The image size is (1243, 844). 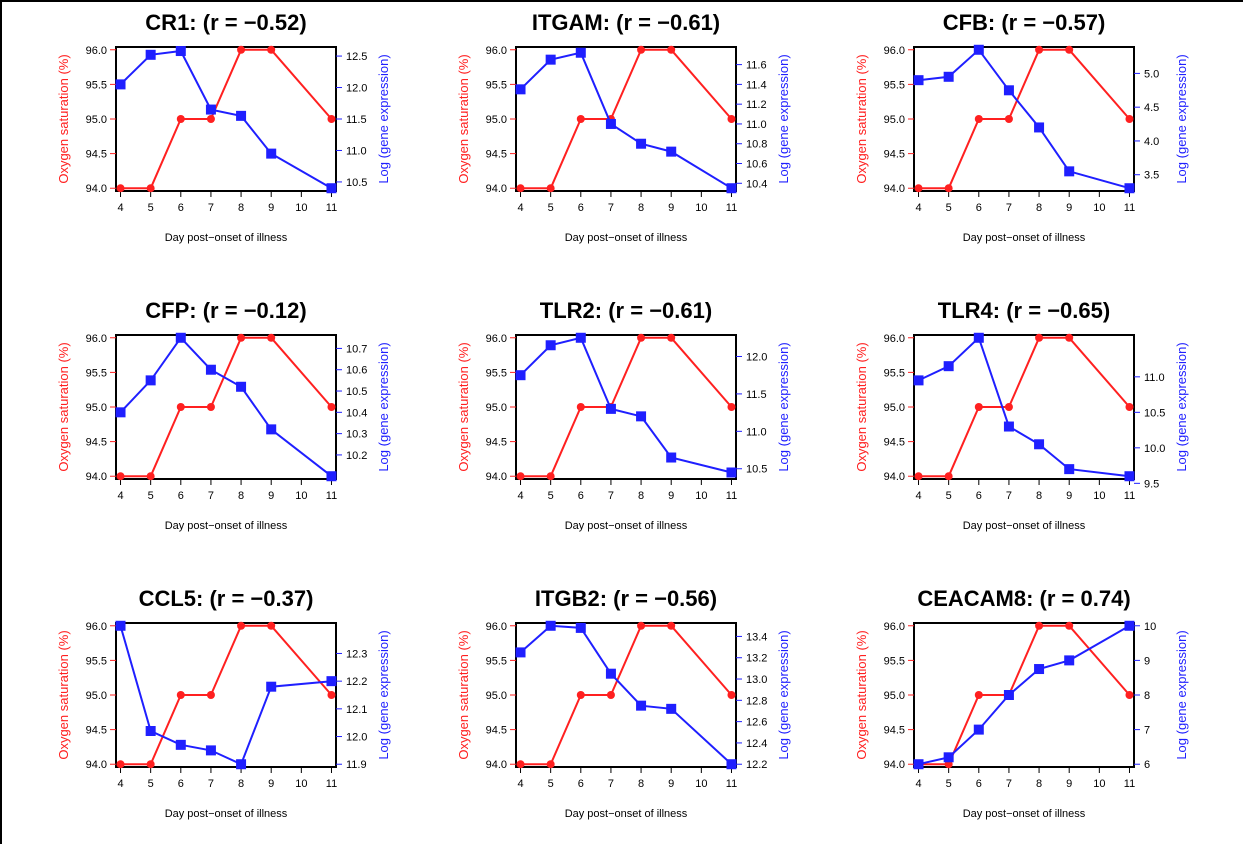 What do you see at coordinates (756, 637) in the screenshot?
I see `right-tick-label: 13.4` at bounding box center [756, 637].